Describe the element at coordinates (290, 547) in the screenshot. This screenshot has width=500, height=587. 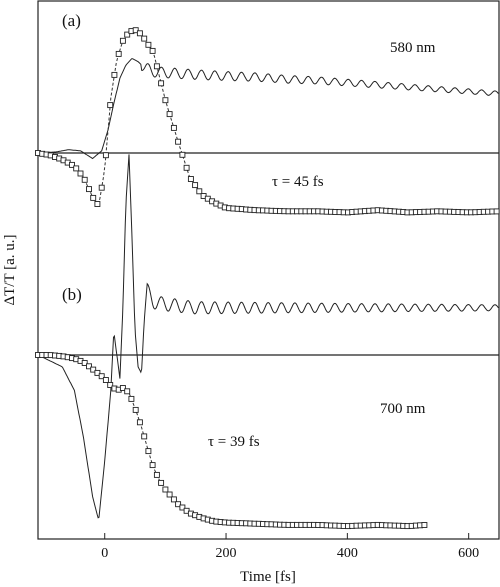
I see `x-axis-ticks: 0 200 400 600` at that location.